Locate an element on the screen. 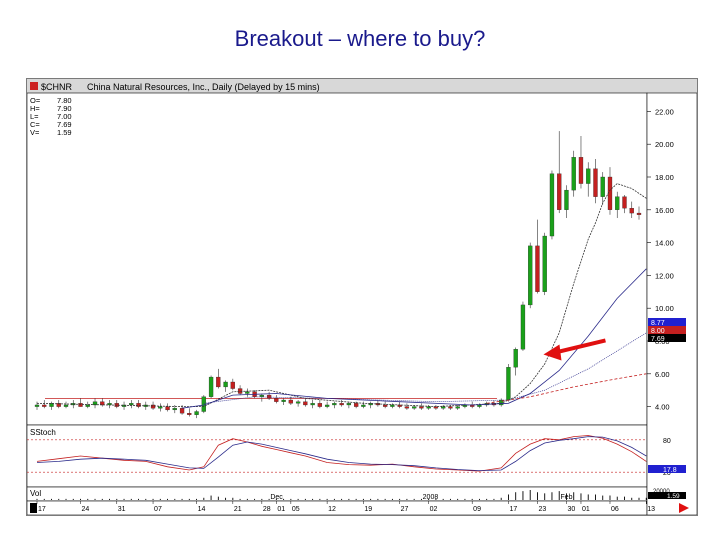 The image size is (720, 540). x-tick-label: 07 is located at coordinates (158, 509).